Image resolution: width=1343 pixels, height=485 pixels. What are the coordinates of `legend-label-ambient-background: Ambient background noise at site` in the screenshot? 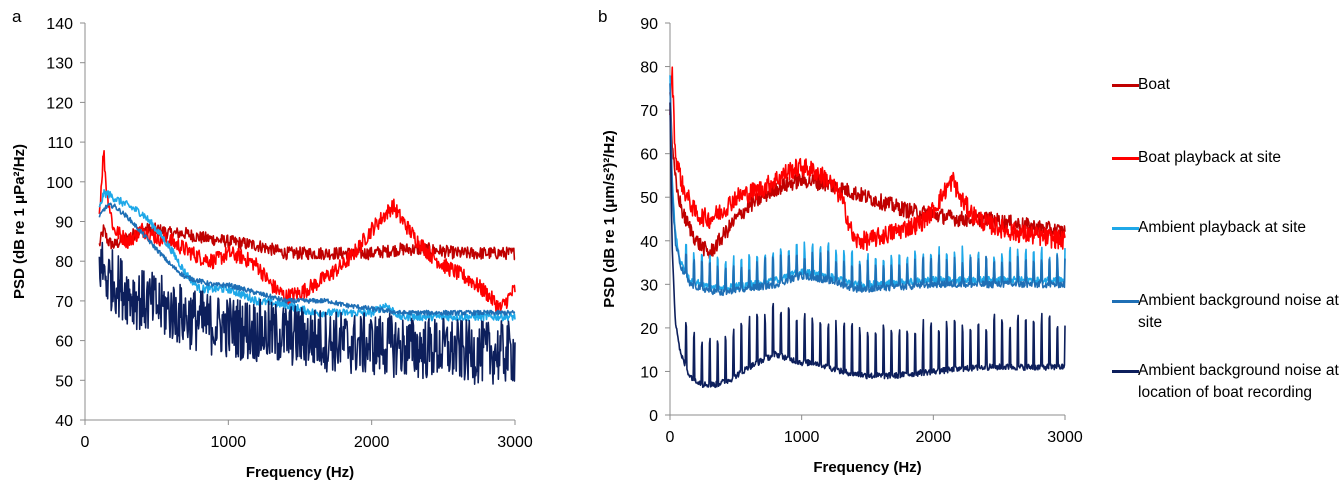 It's located at (1238, 311).